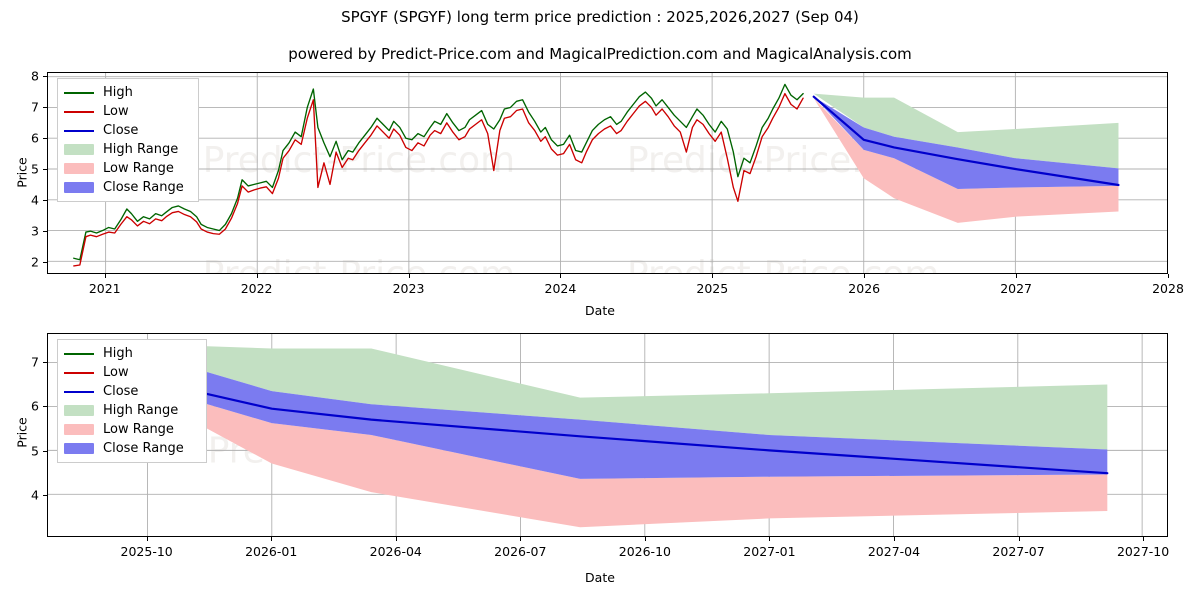  I want to click on x-tick-label: 2026-10, so click(644, 551).